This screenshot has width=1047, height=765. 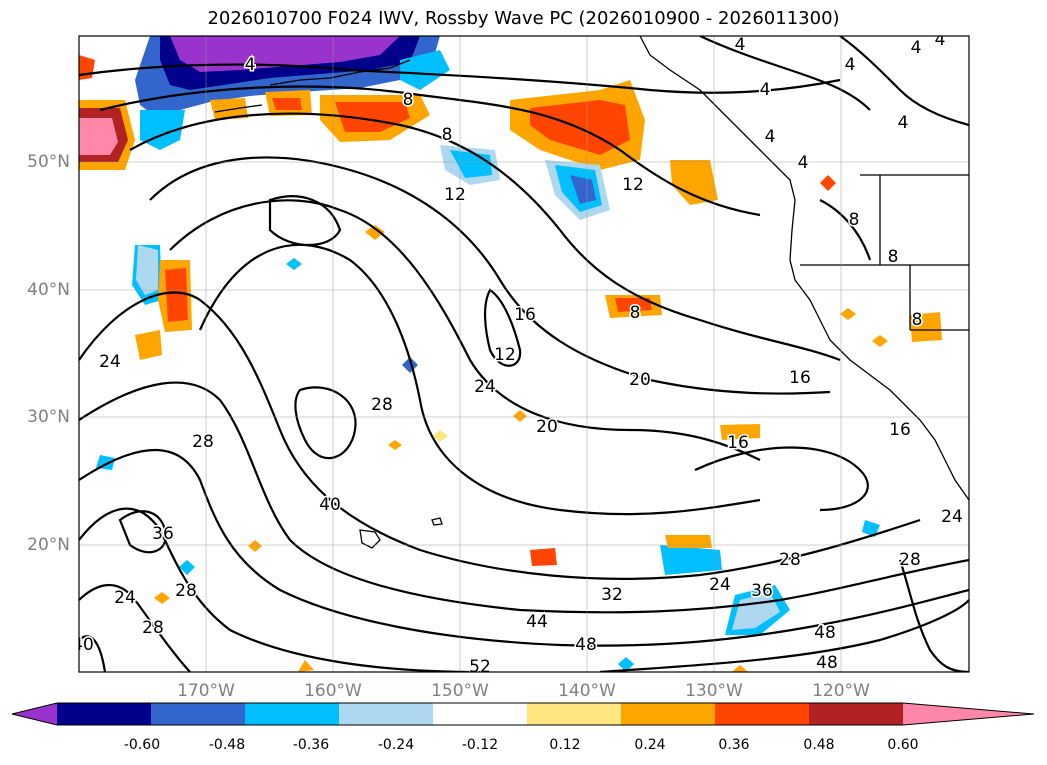 I want to click on contour-label: 44, so click(x=537, y=622).